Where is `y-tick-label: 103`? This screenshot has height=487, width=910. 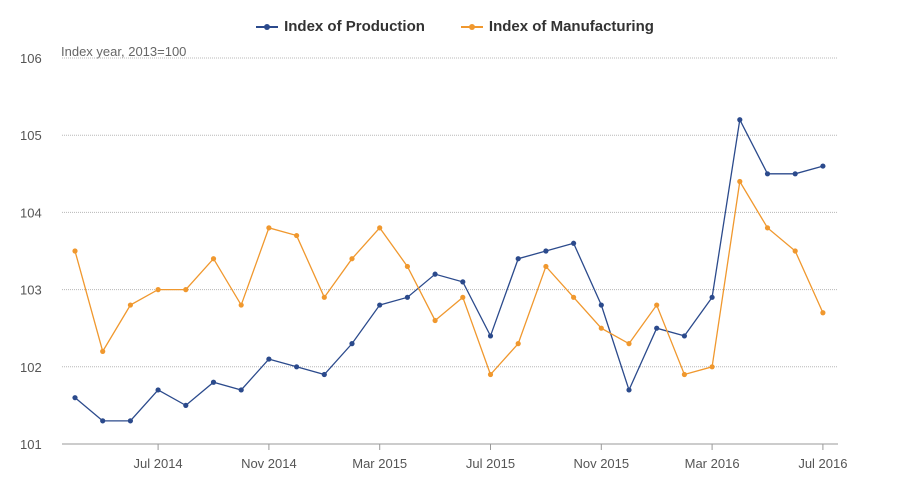 y-tick-label: 103 is located at coordinates (31, 290).